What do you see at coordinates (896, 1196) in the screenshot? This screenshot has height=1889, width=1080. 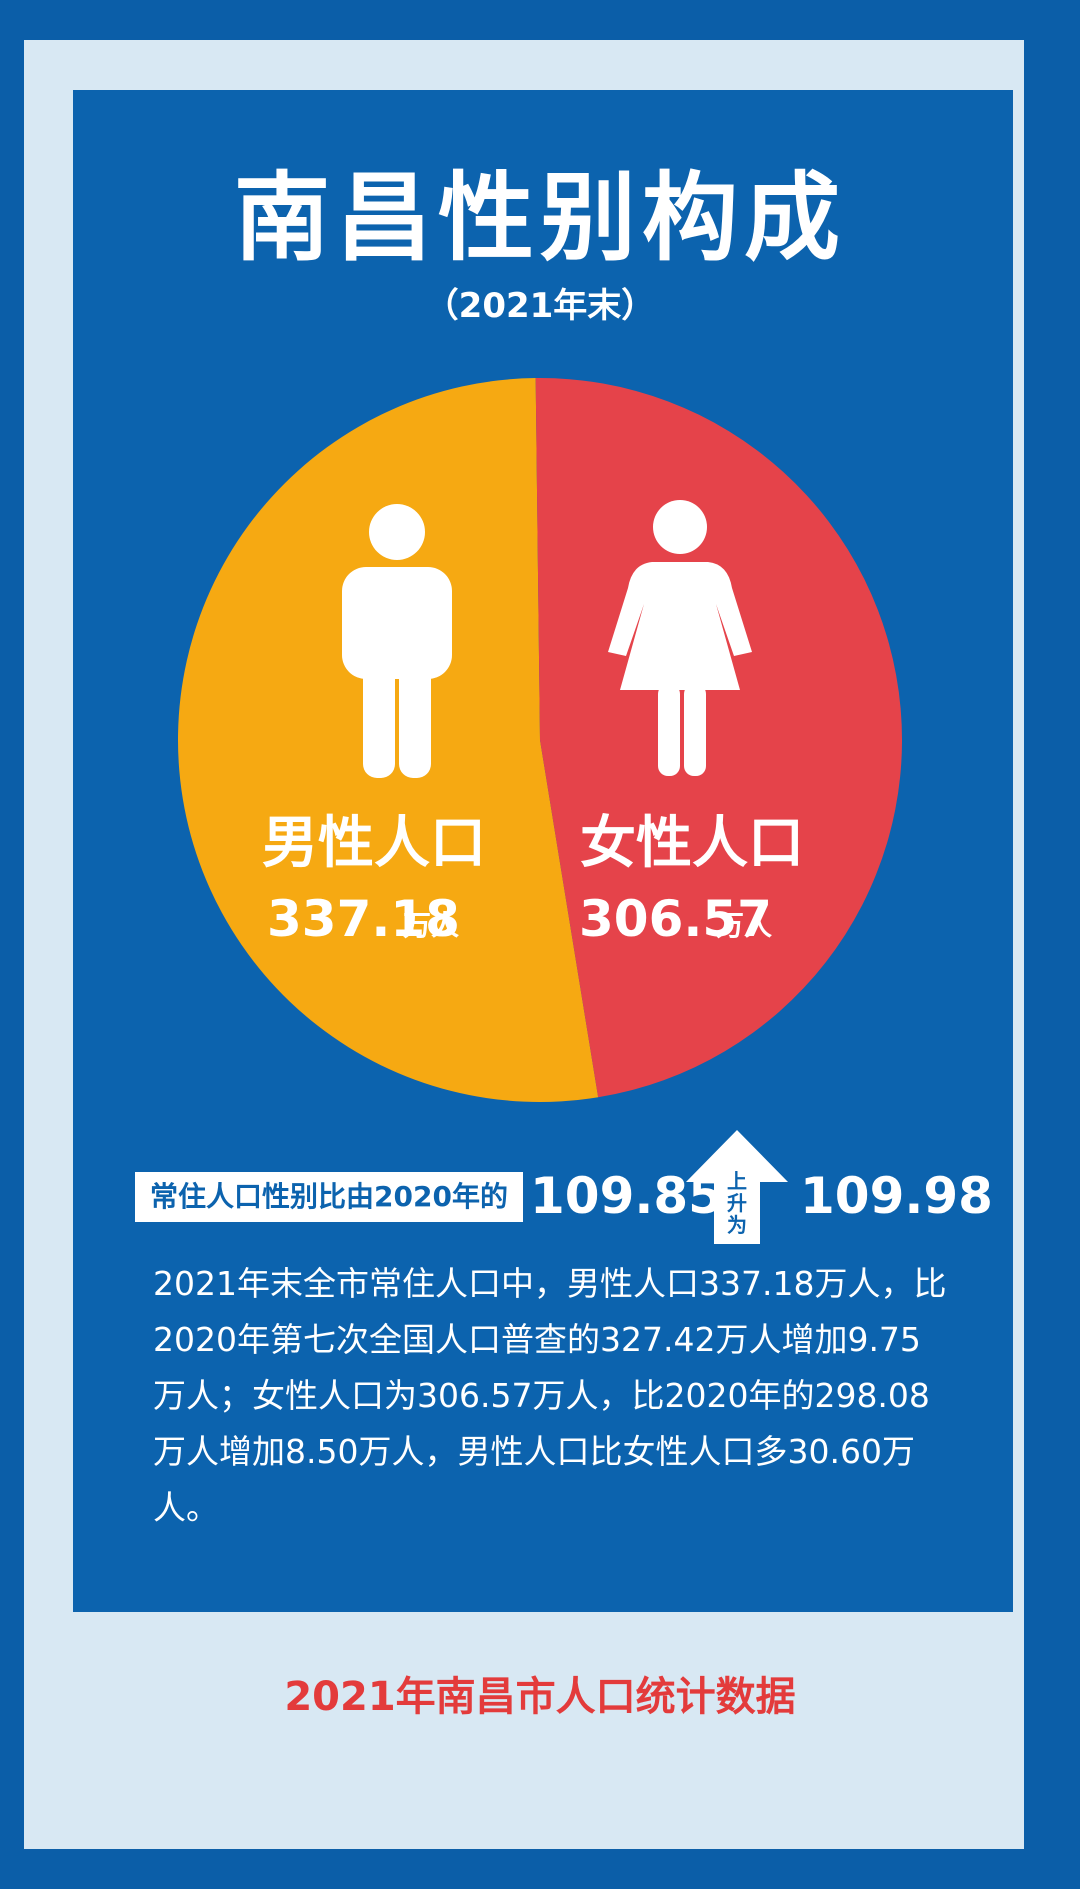 I see `ratio-to-value: 109.98` at bounding box center [896, 1196].